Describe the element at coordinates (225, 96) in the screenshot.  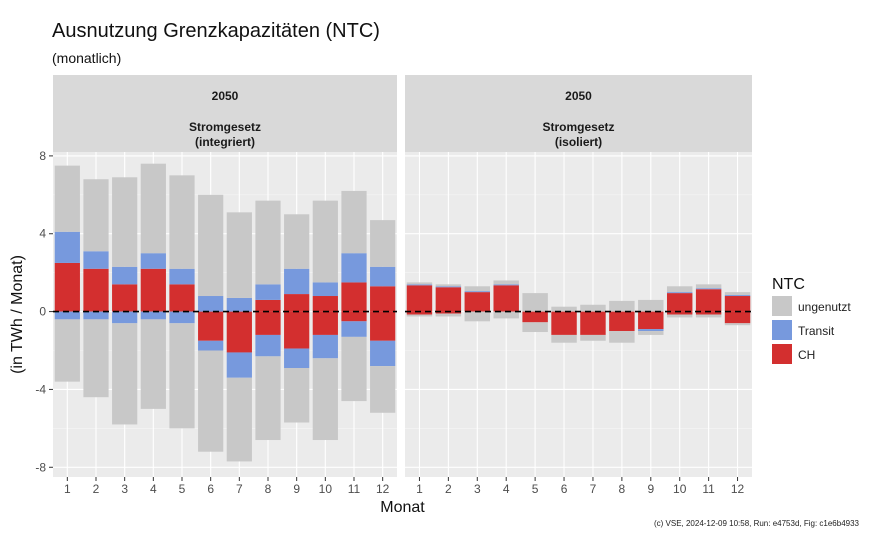
I see `facet-strip-year: 2050` at that location.